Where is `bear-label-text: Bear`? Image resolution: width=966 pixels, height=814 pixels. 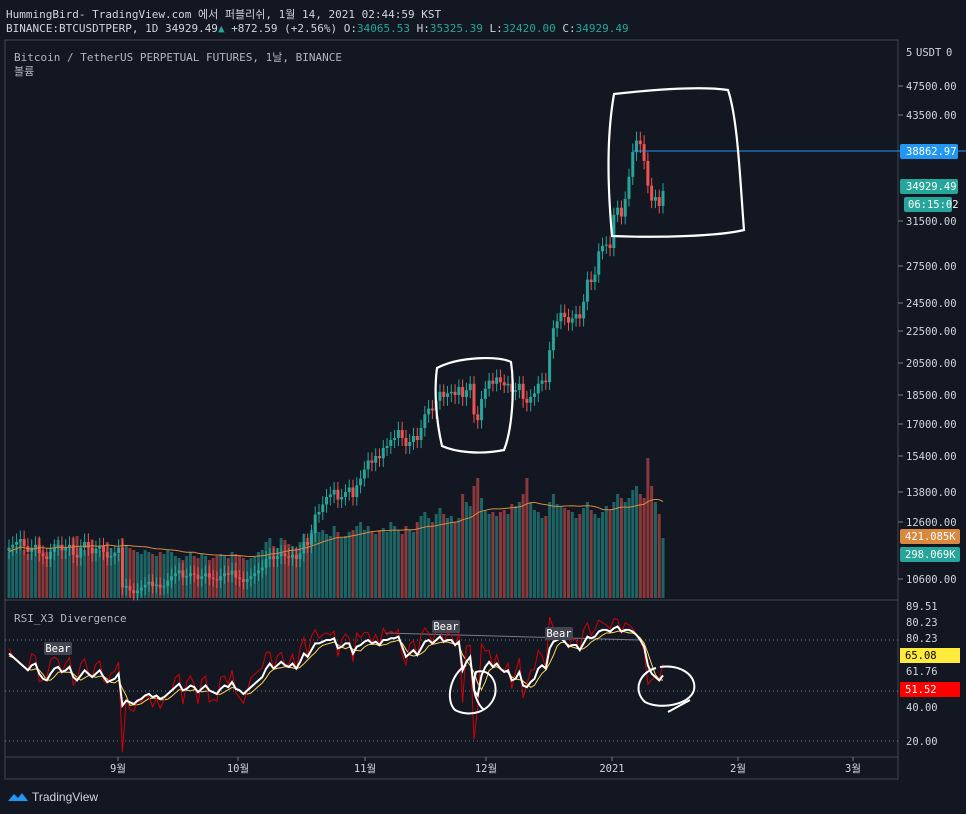 bear-label-text: Bear is located at coordinates (57, 649).